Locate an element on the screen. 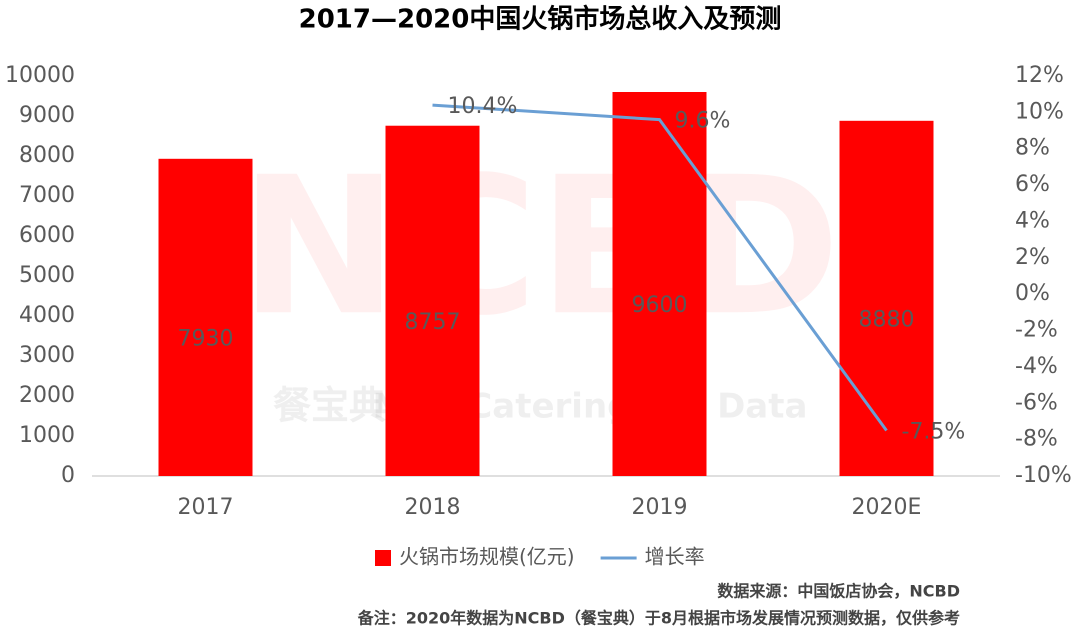 The height and width of the screenshot is (634, 1080). y-tick-label: 5000 is located at coordinates (47, 275).